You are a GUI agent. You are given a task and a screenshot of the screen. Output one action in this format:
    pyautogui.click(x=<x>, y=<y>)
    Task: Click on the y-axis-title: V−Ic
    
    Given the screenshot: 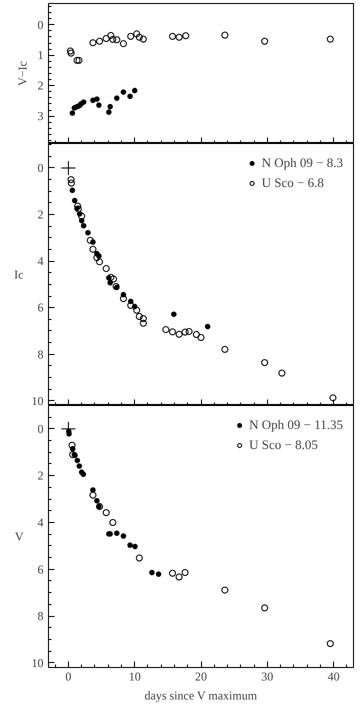 What is the action you would take?
    pyautogui.click(x=23, y=73)
    